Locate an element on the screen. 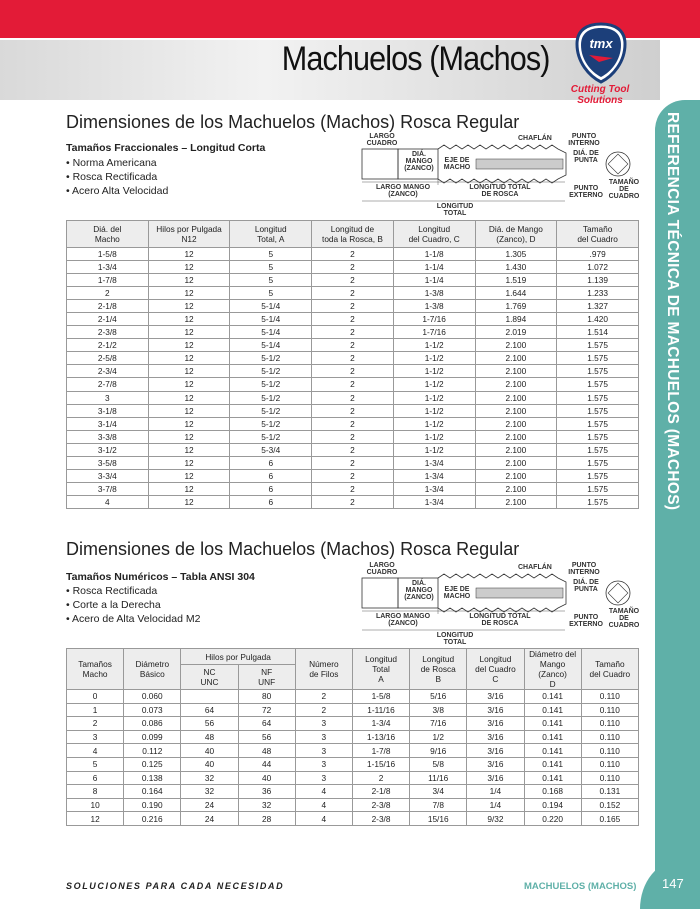 This screenshot has width=700, height=909. header-line: Diámetro del is located at coordinates (553, 654).